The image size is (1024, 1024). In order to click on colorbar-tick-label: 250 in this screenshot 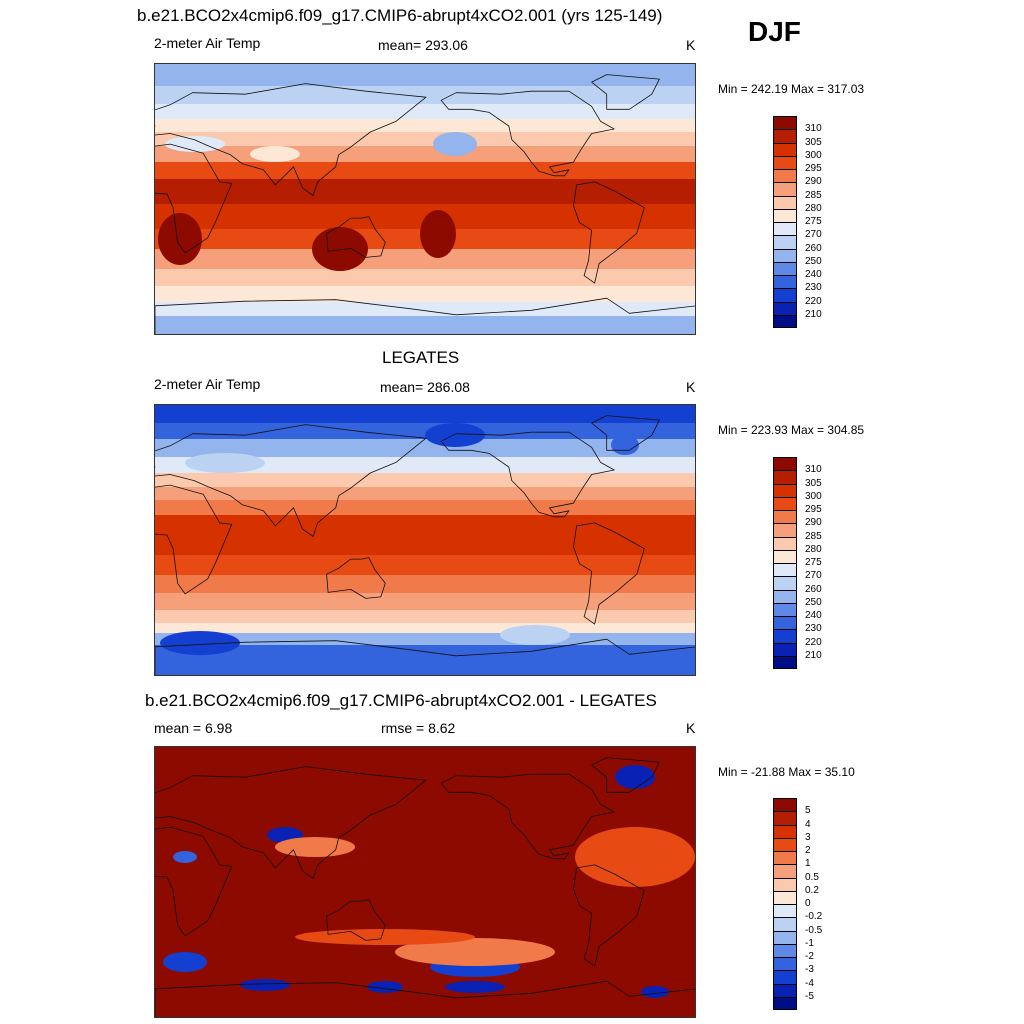, I will do `click(813, 261)`.